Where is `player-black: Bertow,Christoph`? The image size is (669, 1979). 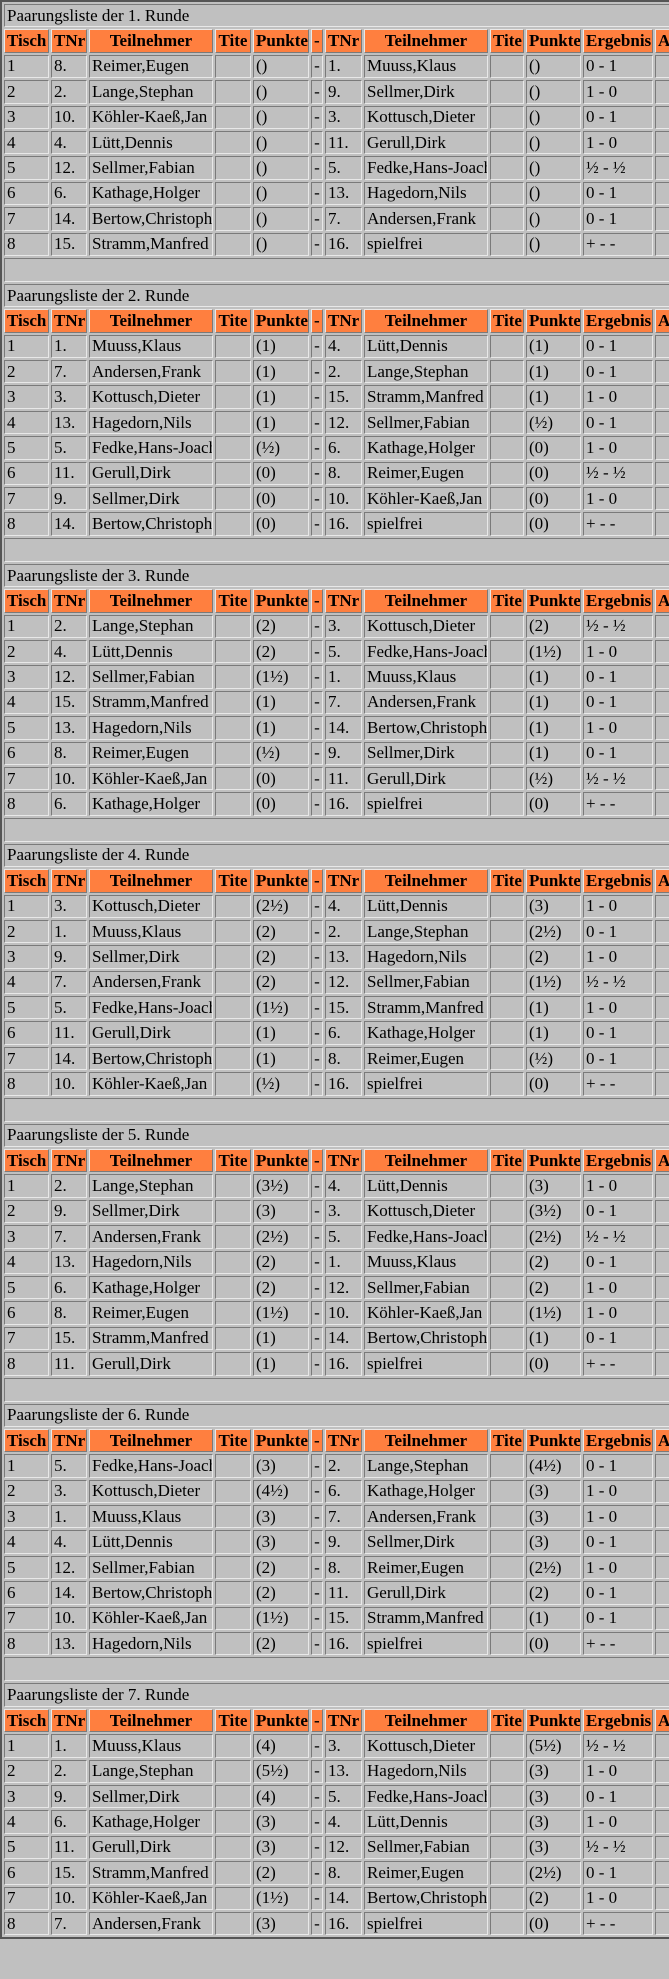
player-black: Bertow,Christoph is located at coordinates (426, 1338).